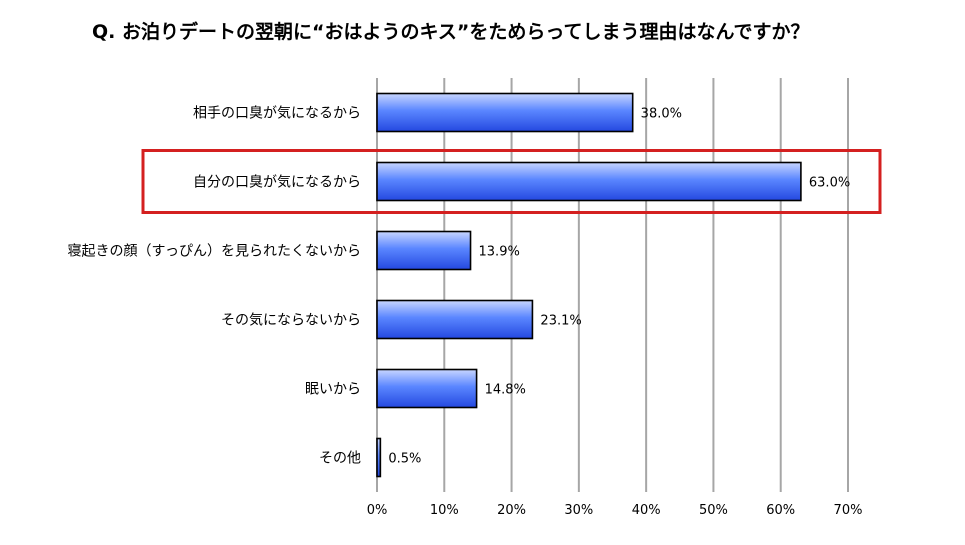 This screenshot has width=965, height=545. What do you see at coordinates (404, 459) in the screenshot?
I see `data-label: 0.5%` at bounding box center [404, 459].